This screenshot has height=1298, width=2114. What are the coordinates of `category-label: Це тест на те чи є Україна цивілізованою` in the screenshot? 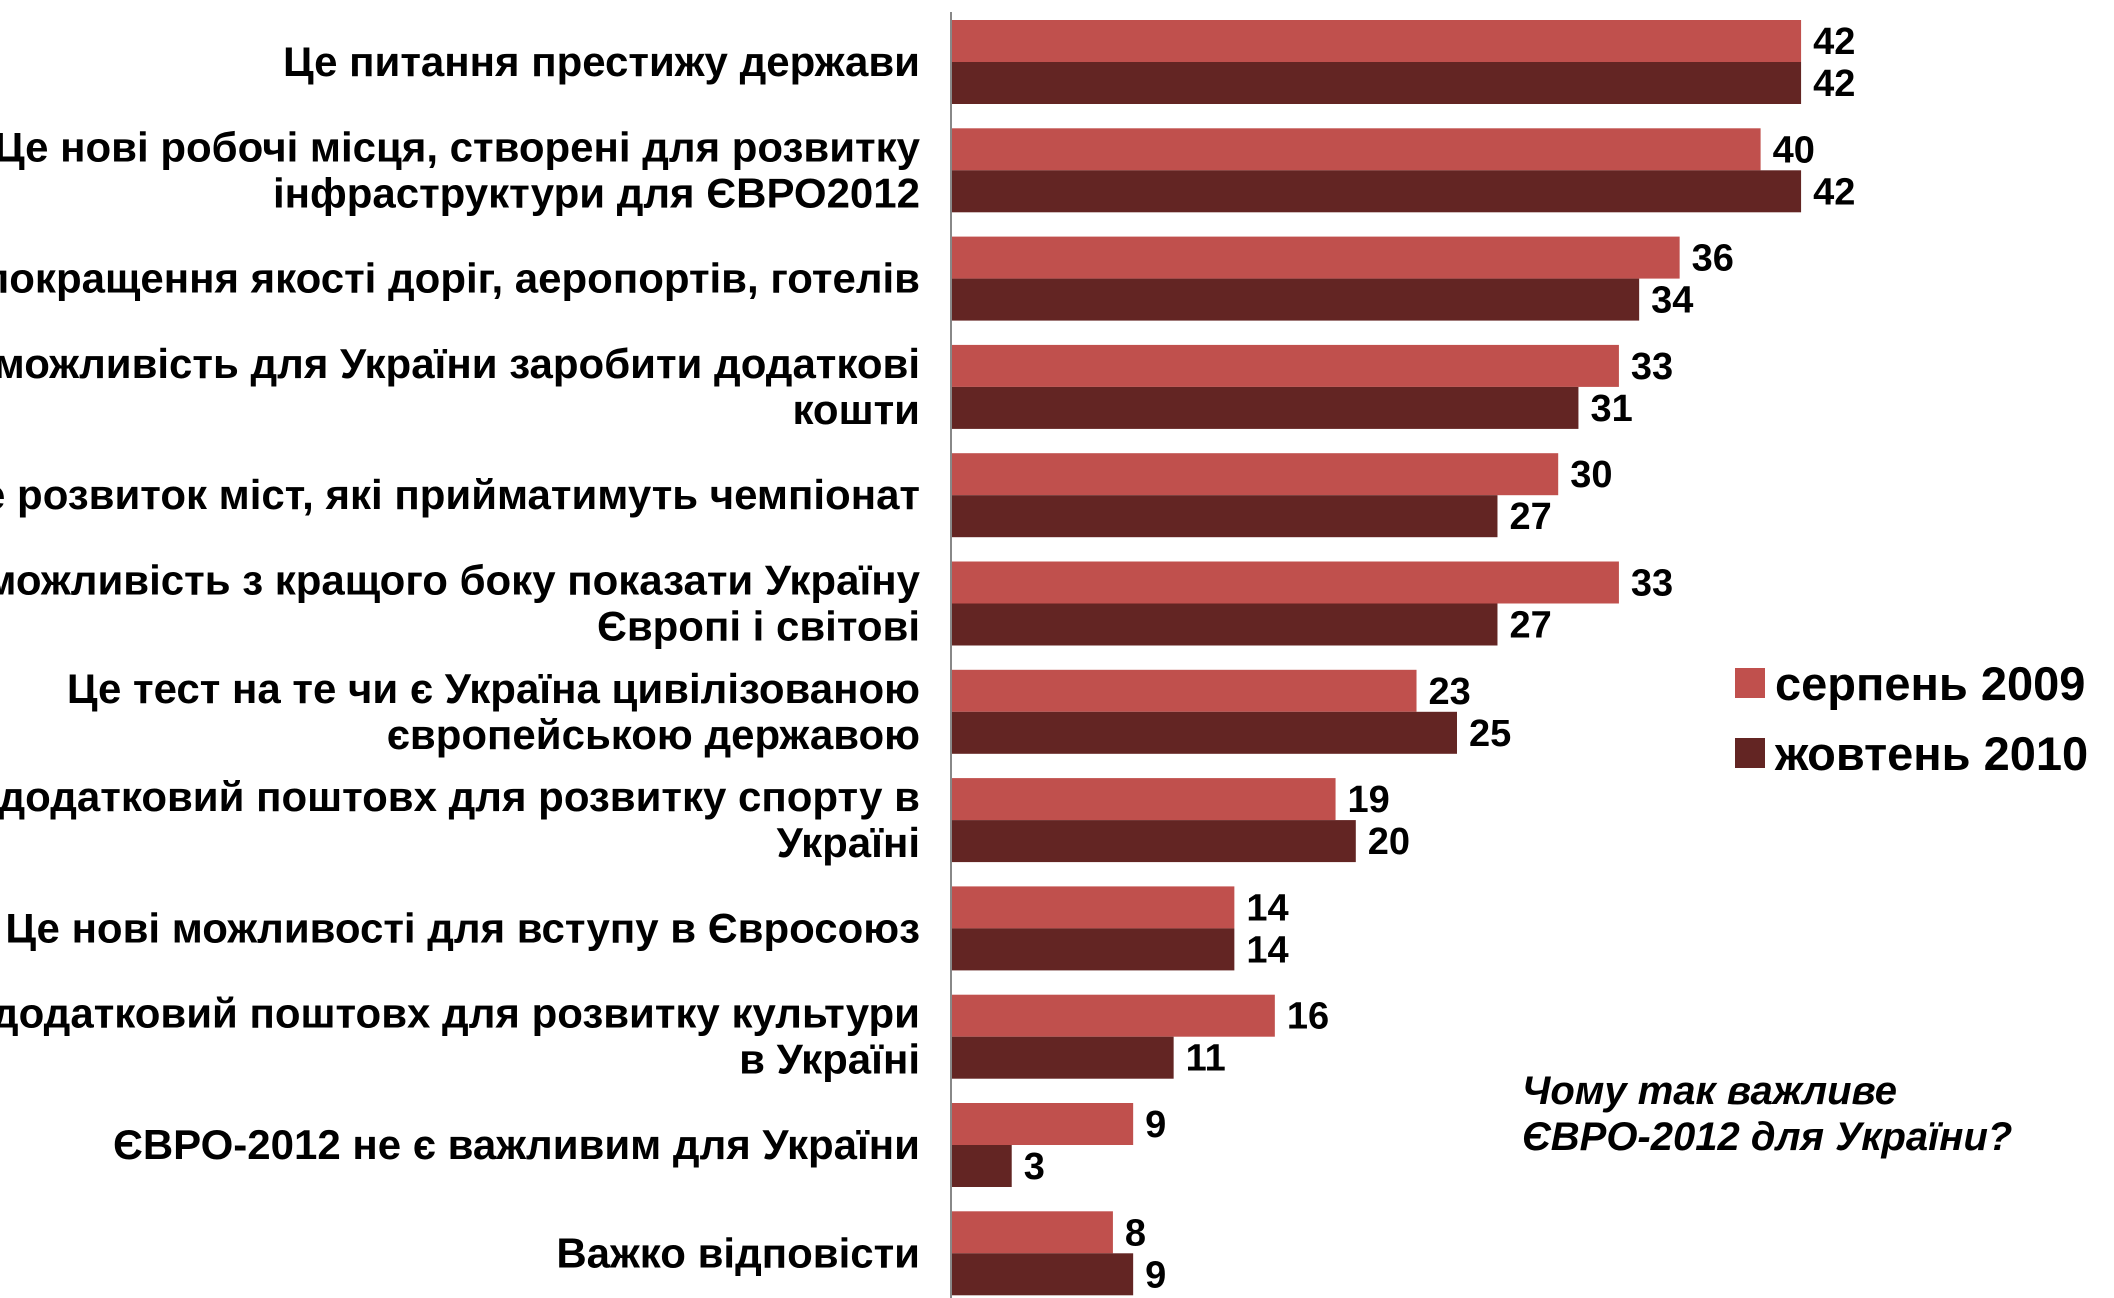 It's located at (493, 688).